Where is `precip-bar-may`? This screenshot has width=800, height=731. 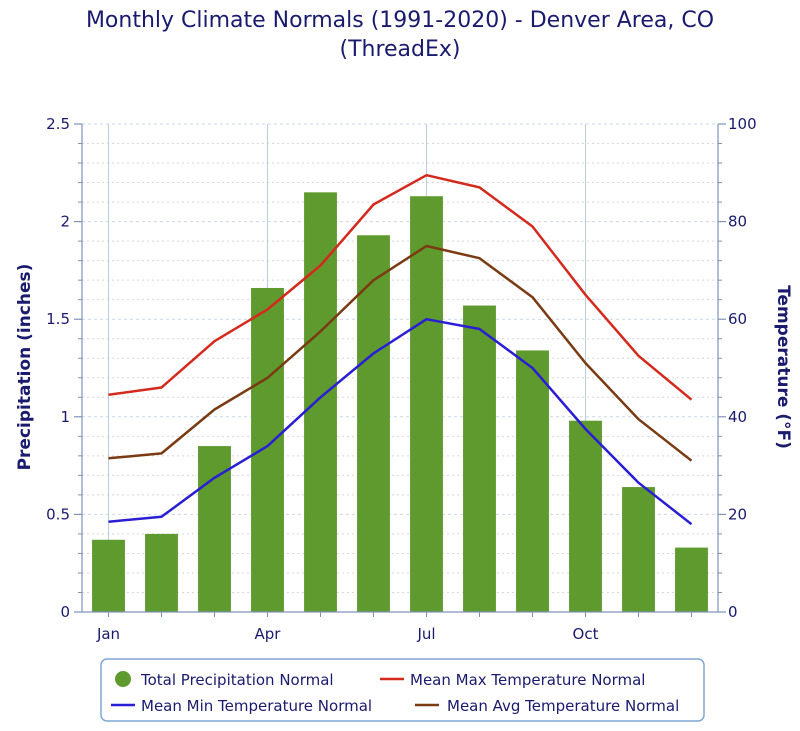 precip-bar-may is located at coordinates (320, 402).